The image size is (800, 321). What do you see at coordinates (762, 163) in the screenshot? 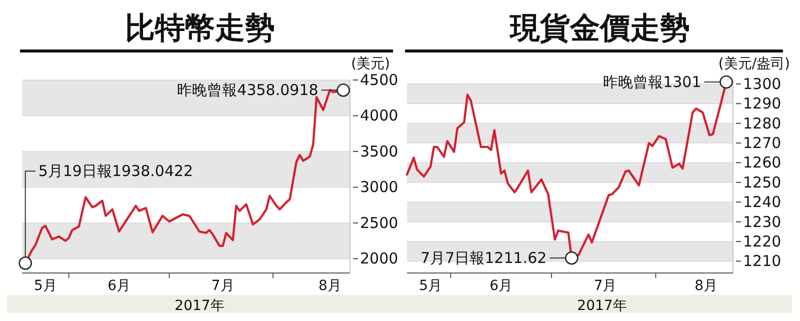
I see `y-tick-label: 1260` at bounding box center [762, 163].